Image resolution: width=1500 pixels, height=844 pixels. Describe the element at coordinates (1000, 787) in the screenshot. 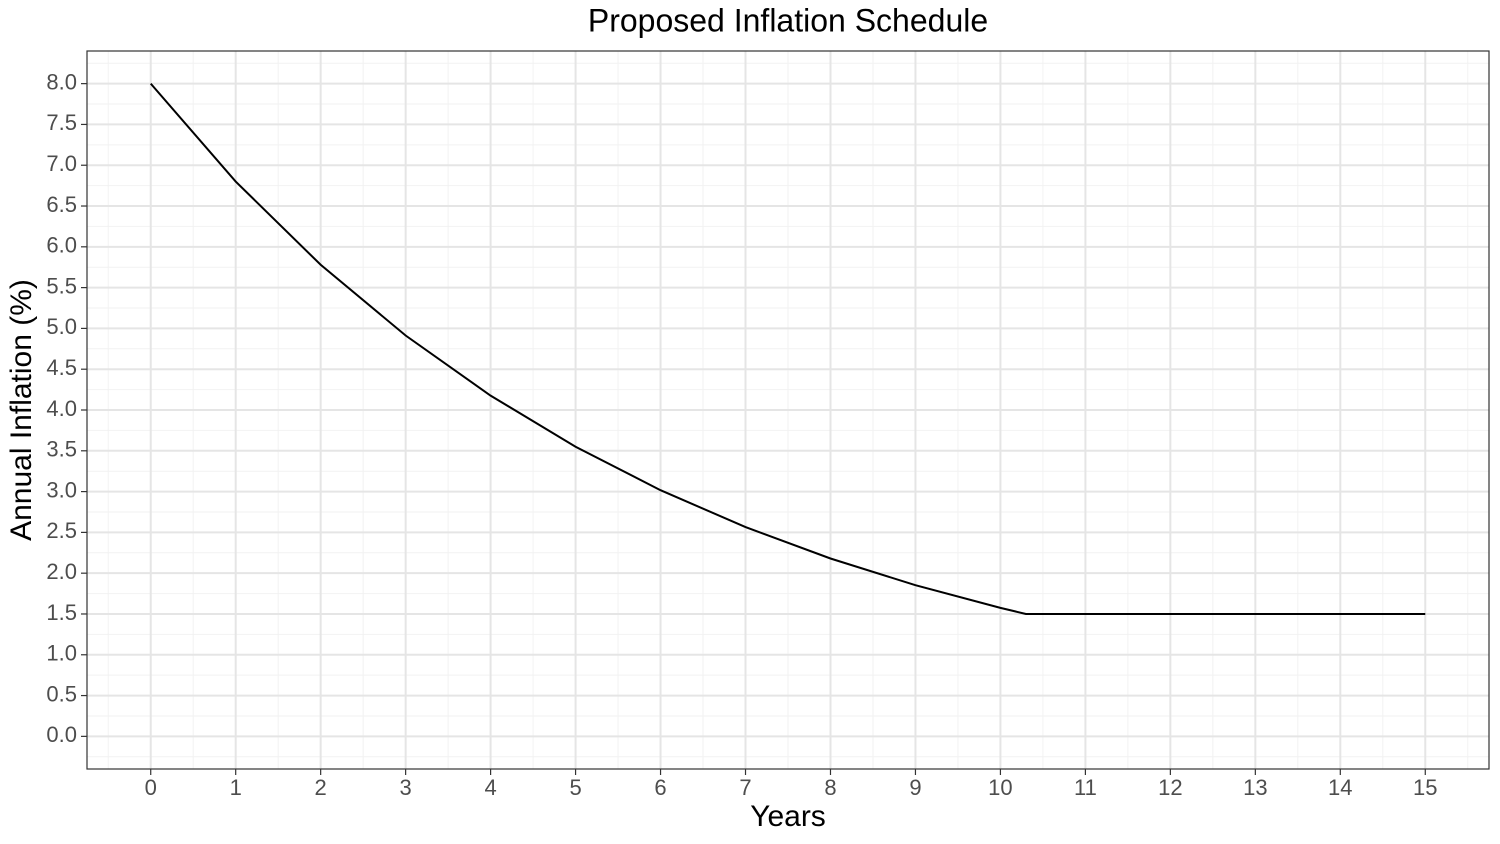

I see `x-tick-label: 10` at that location.